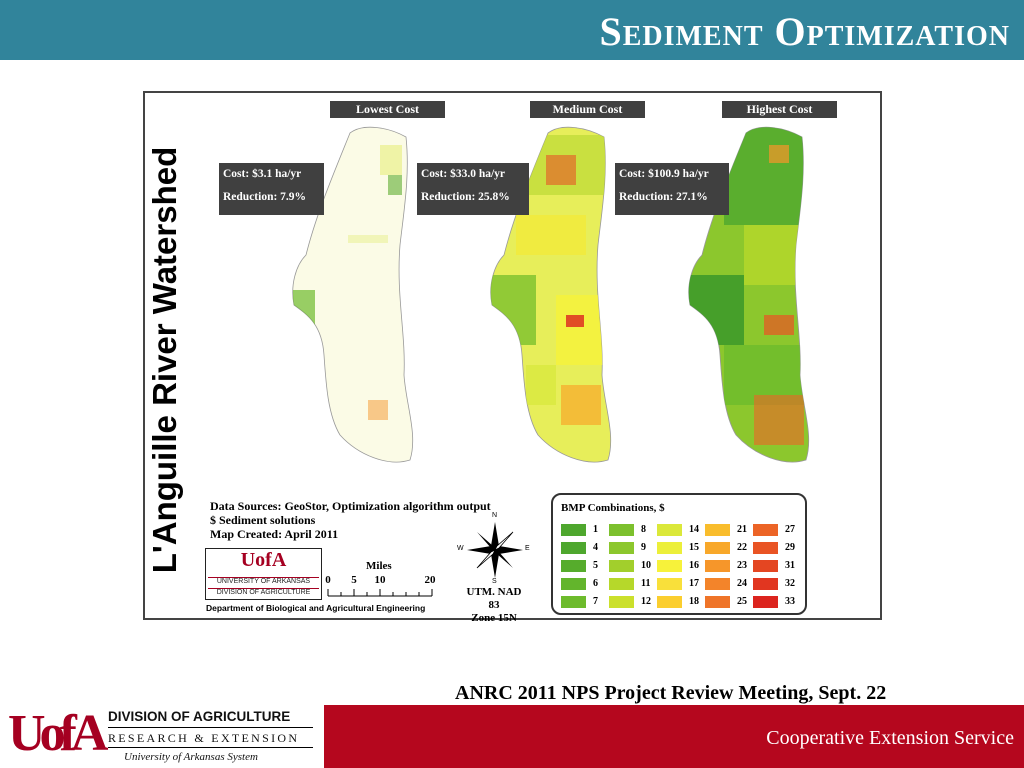 This screenshot has width=1024, height=768. Describe the element at coordinates (804, 31) in the screenshot. I see `slide-title: Sediment Optimization` at that location.